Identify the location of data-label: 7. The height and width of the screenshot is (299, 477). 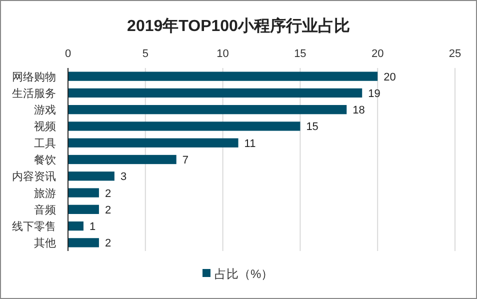
(185, 160).